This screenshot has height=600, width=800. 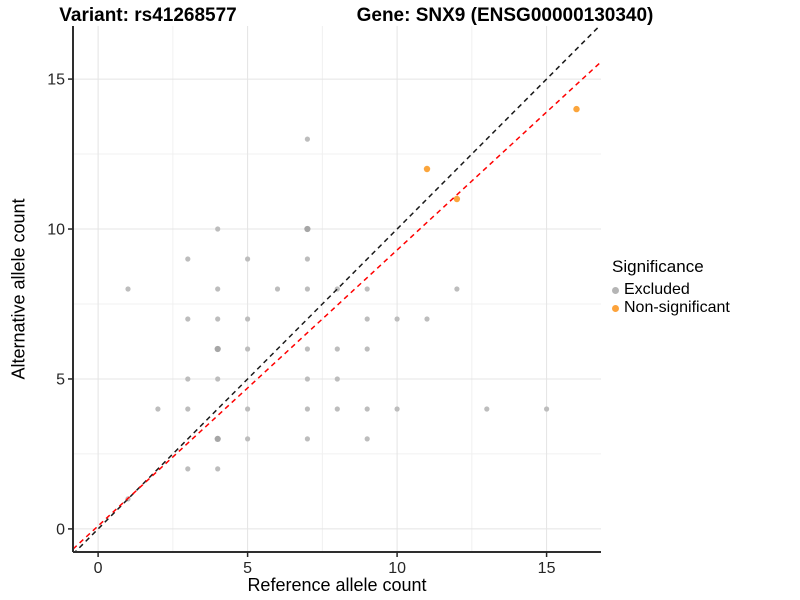 I want to click on non-significant-dot-icon, so click(x=615, y=308).